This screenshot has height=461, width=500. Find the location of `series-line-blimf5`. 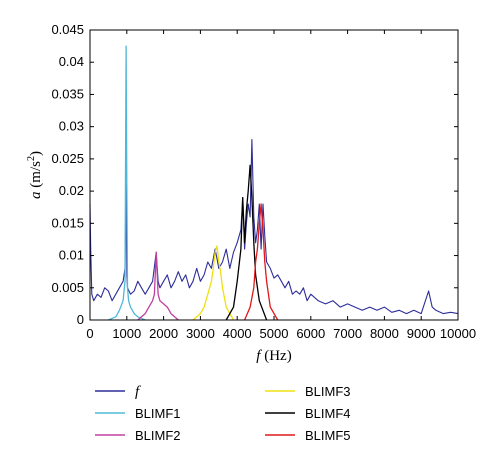

series-line-blimf5 is located at coordinates (261, 262).